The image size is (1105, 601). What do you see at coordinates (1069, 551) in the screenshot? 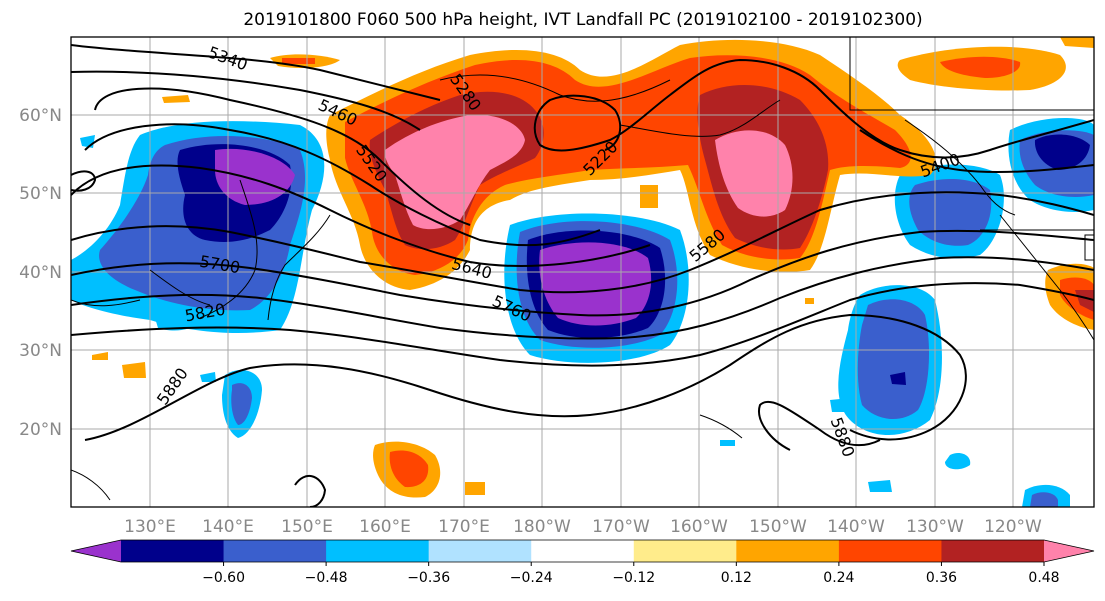
I see `colorbar-extend-high` at bounding box center [1069, 551].